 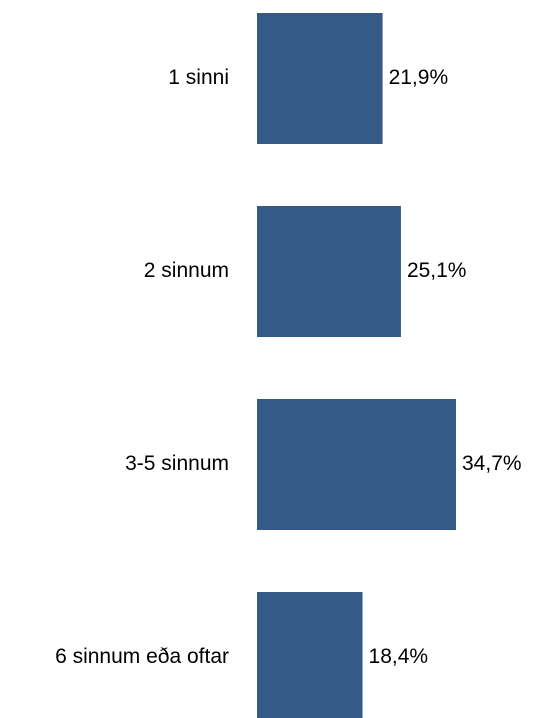 I want to click on value-label-4: 18,4%, so click(x=399, y=656).